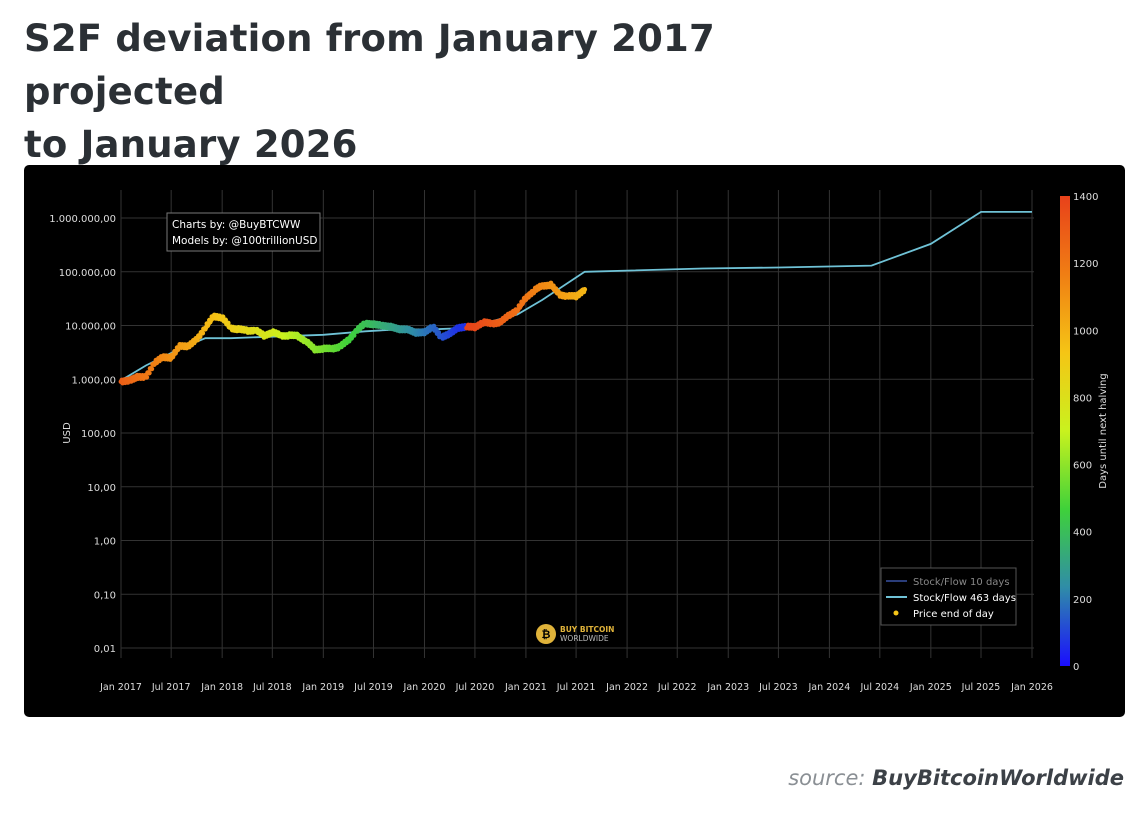 The image size is (1144, 814). Describe the element at coordinates (998, 778) in the screenshot. I see `source-name: BuyBitcoinWorldwide` at that location.